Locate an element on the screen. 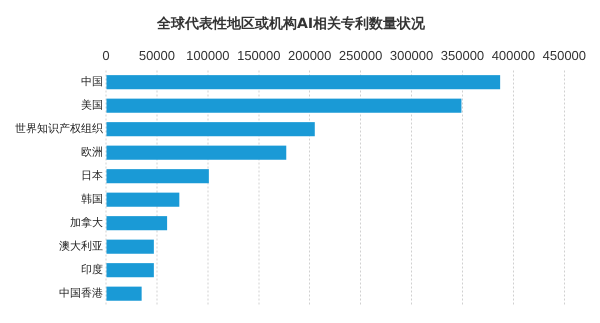 The image size is (600, 323). y-tick-label: 加拿大 is located at coordinates (86, 223).